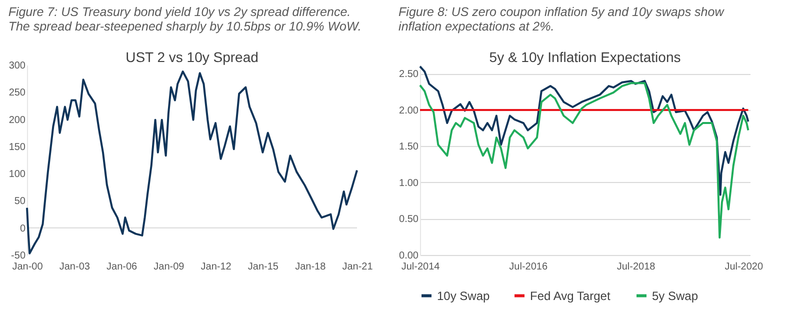  I want to click on x-tick-label: Jul-2020, so click(744, 267).